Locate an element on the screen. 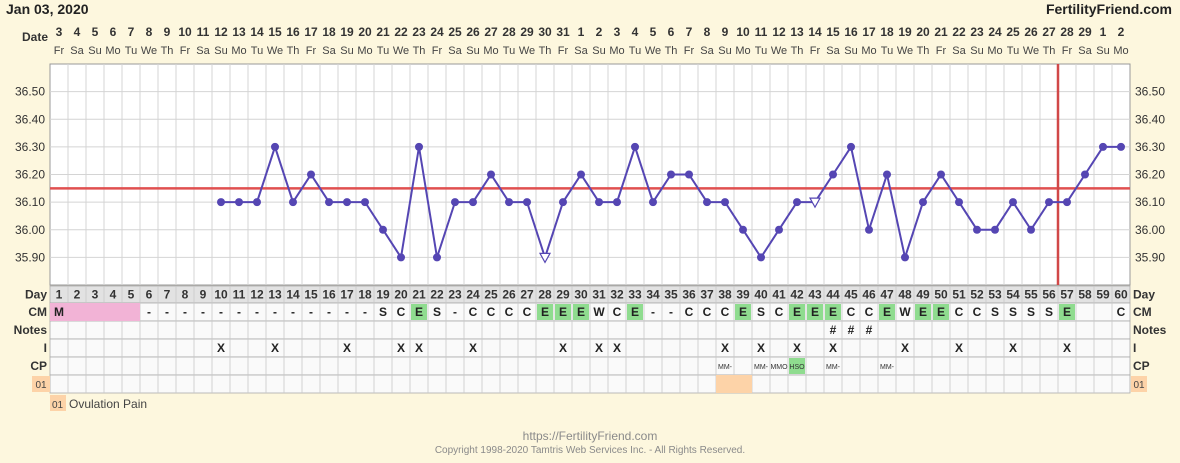  y-tick-label-right: 36.50 is located at coordinates (1150, 92).